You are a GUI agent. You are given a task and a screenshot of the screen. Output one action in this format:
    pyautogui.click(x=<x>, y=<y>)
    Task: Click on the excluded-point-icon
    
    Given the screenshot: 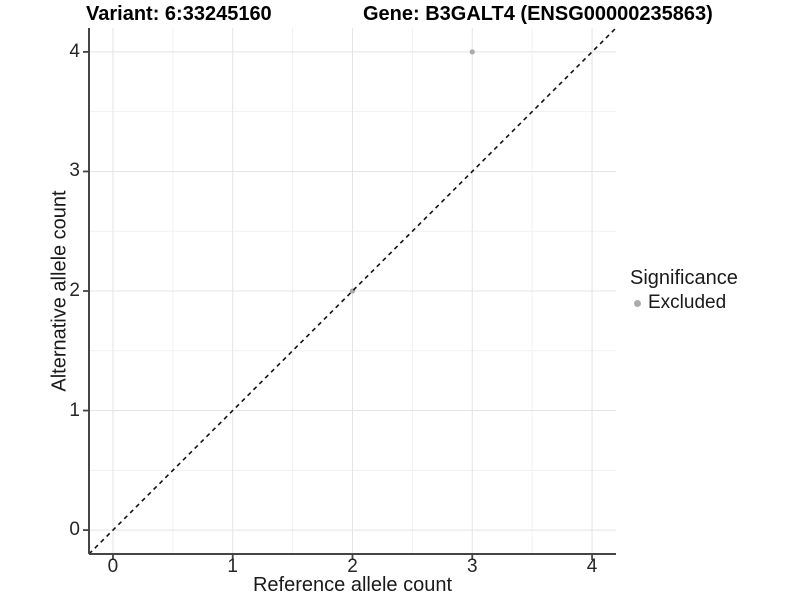 What is the action you would take?
    pyautogui.click(x=637, y=303)
    